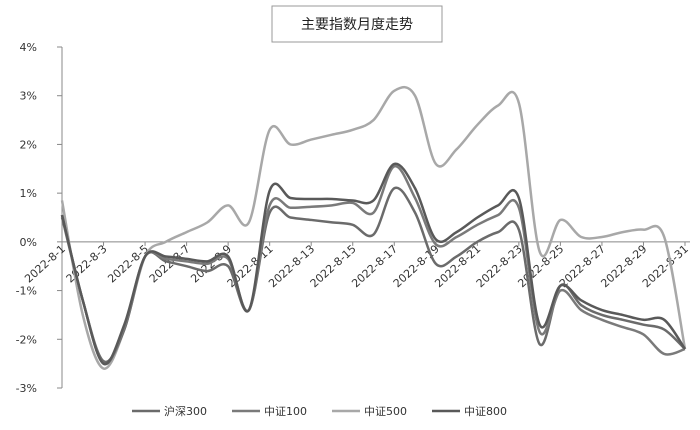 This screenshot has height=430, width=700. I want to click on legend-label: 中证800, so click(485, 411).